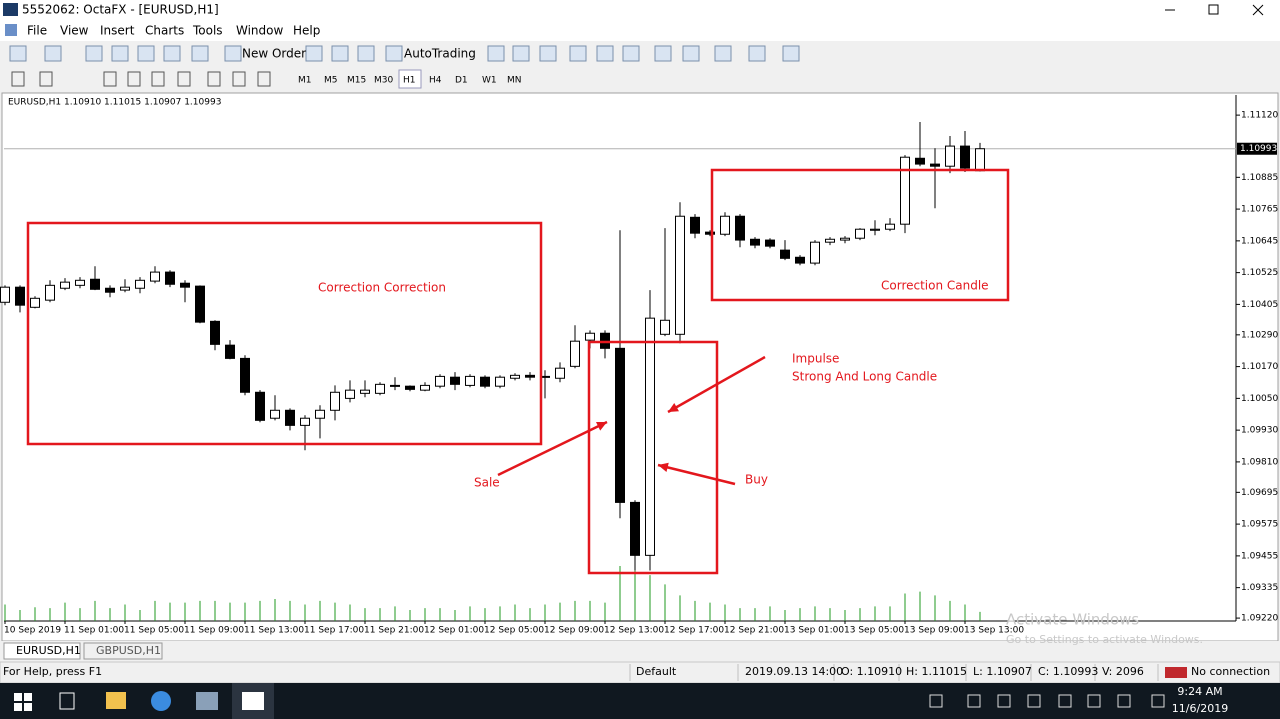  What do you see at coordinates (1259, 619) in the screenshot?
I see `y-tick-label: 1.09220` at bounding box center [1259, 619].